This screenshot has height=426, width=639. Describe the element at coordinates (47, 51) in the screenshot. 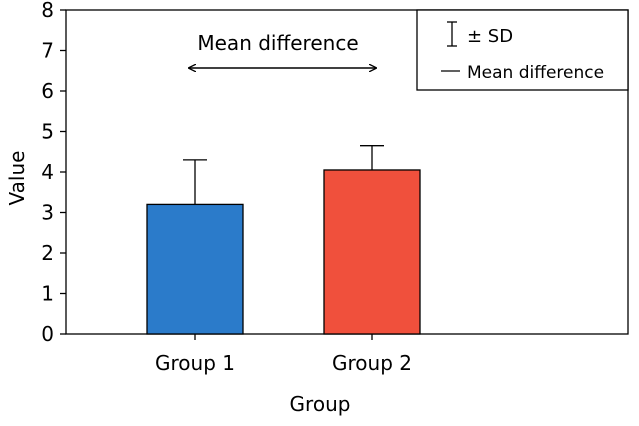

I see `y-tick-label-7: 7` at that location.